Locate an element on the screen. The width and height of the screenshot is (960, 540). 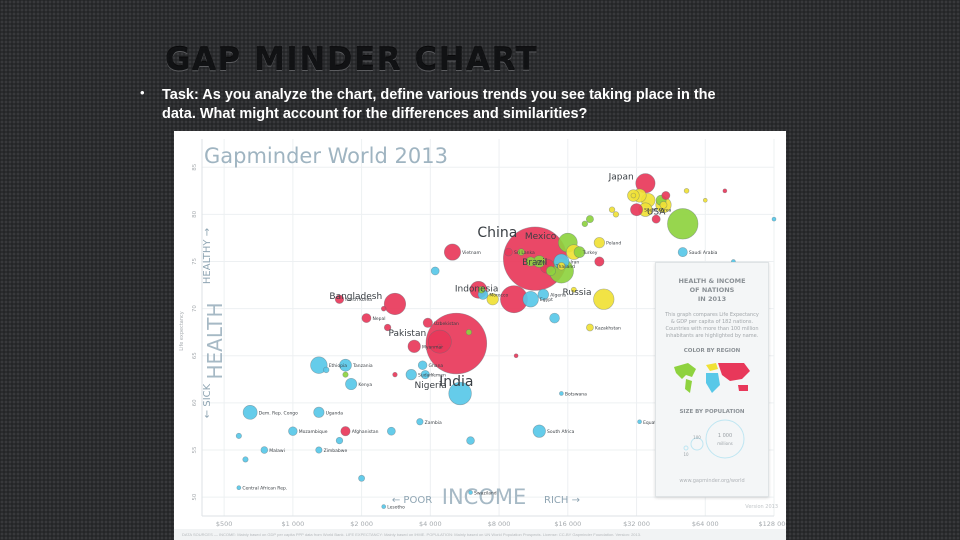
country-label: Ghana is located at coordinates (435, 366).